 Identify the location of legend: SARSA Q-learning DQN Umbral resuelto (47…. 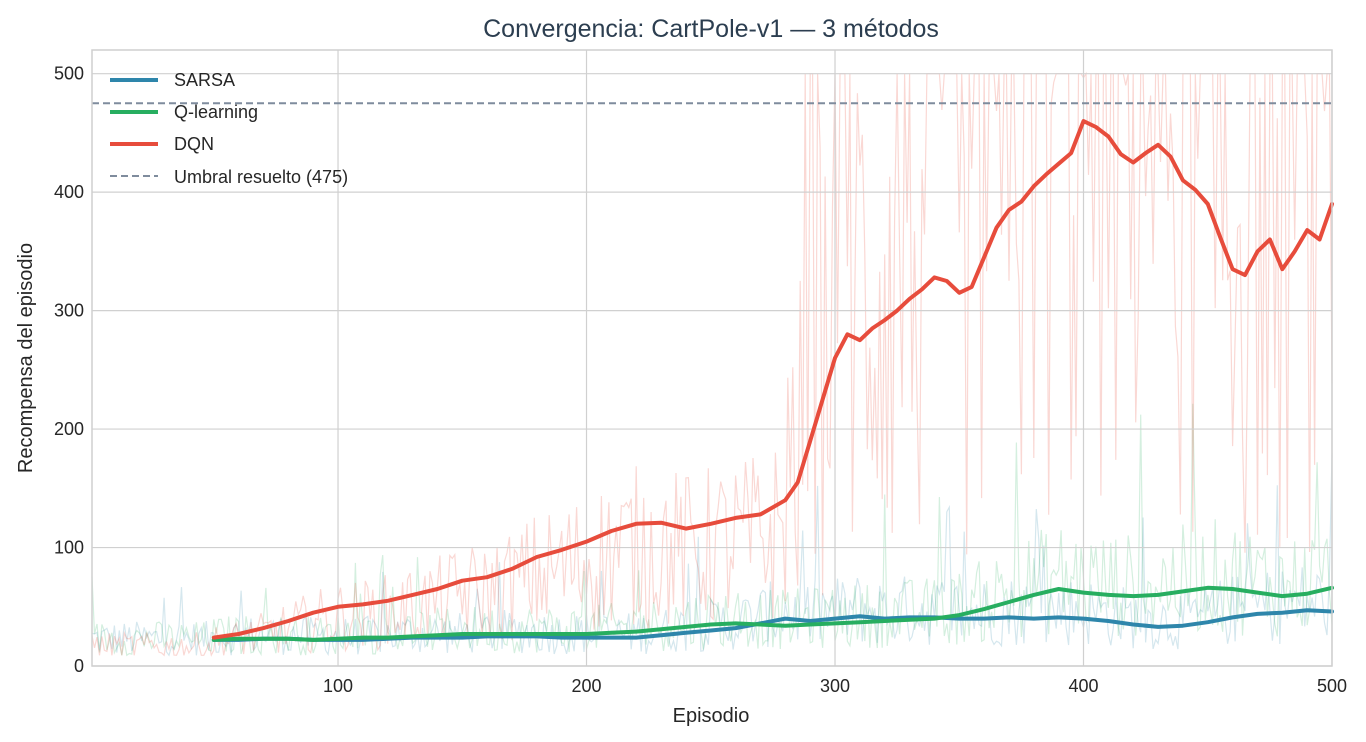
(229, 128).